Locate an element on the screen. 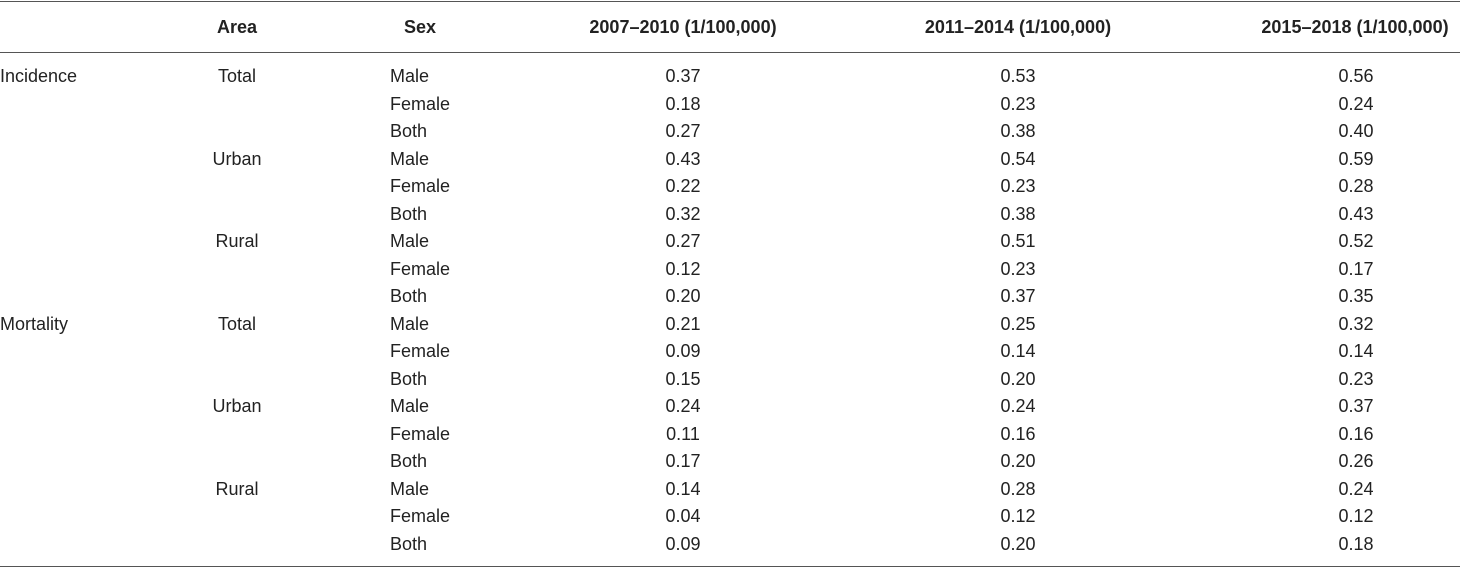  value-cell: 0.52 is located at coordinates (1356, 241).